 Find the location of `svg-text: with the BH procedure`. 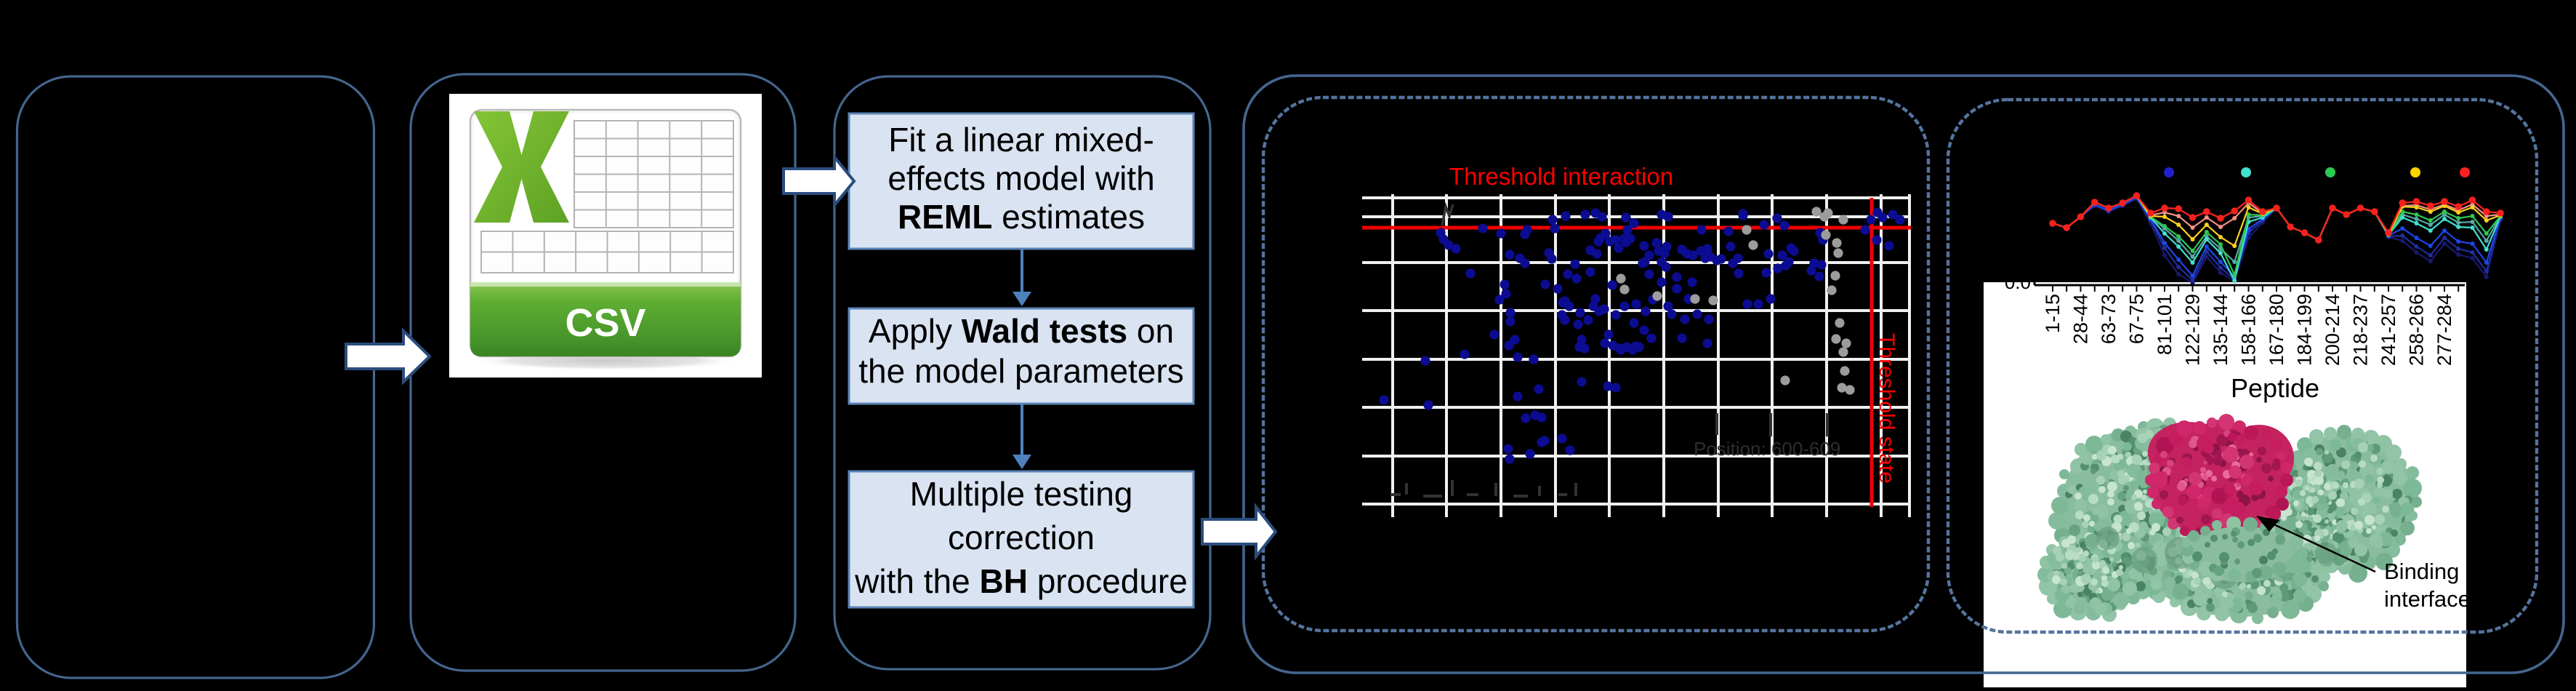

svg-text: with the BH procedure is located at coordinates (1021, 581).